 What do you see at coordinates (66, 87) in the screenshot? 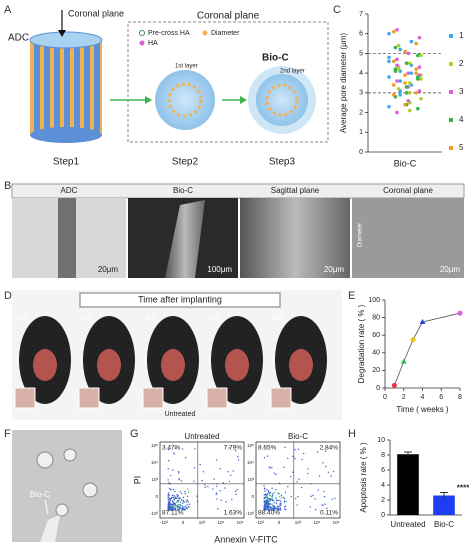
I see `cylinder-body` at bounding box center [66, 87].